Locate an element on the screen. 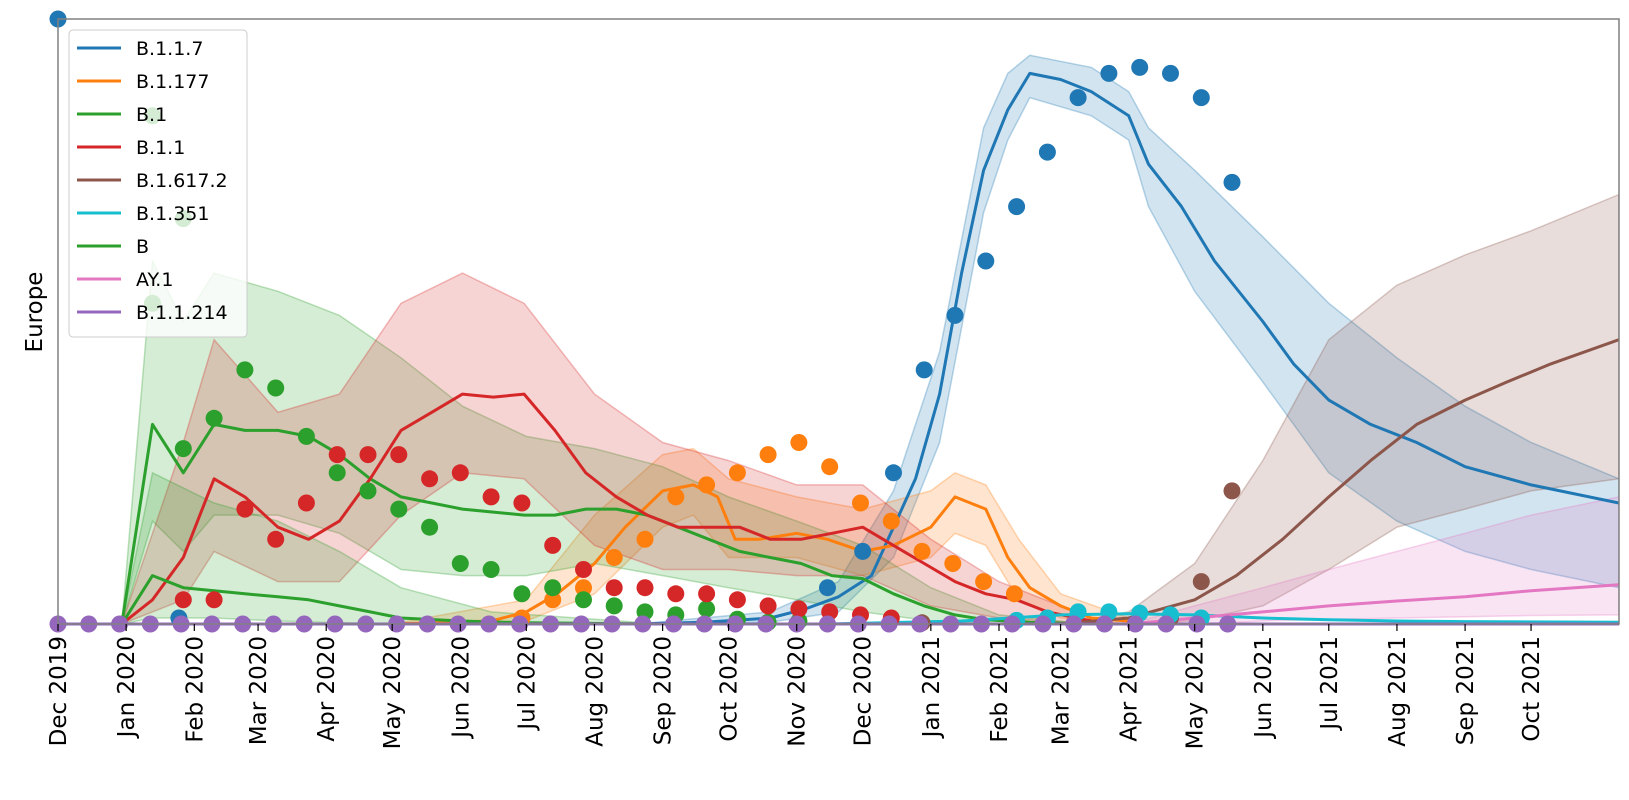  legend-box is located at coordinates (158, 183).